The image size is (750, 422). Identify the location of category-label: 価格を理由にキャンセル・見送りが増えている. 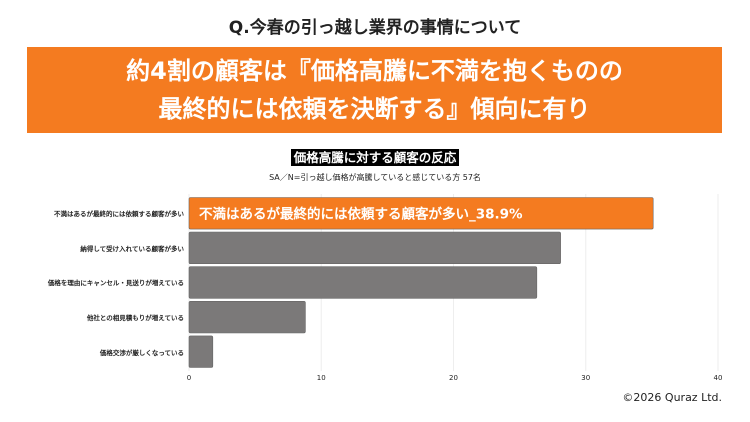
(115, 283).